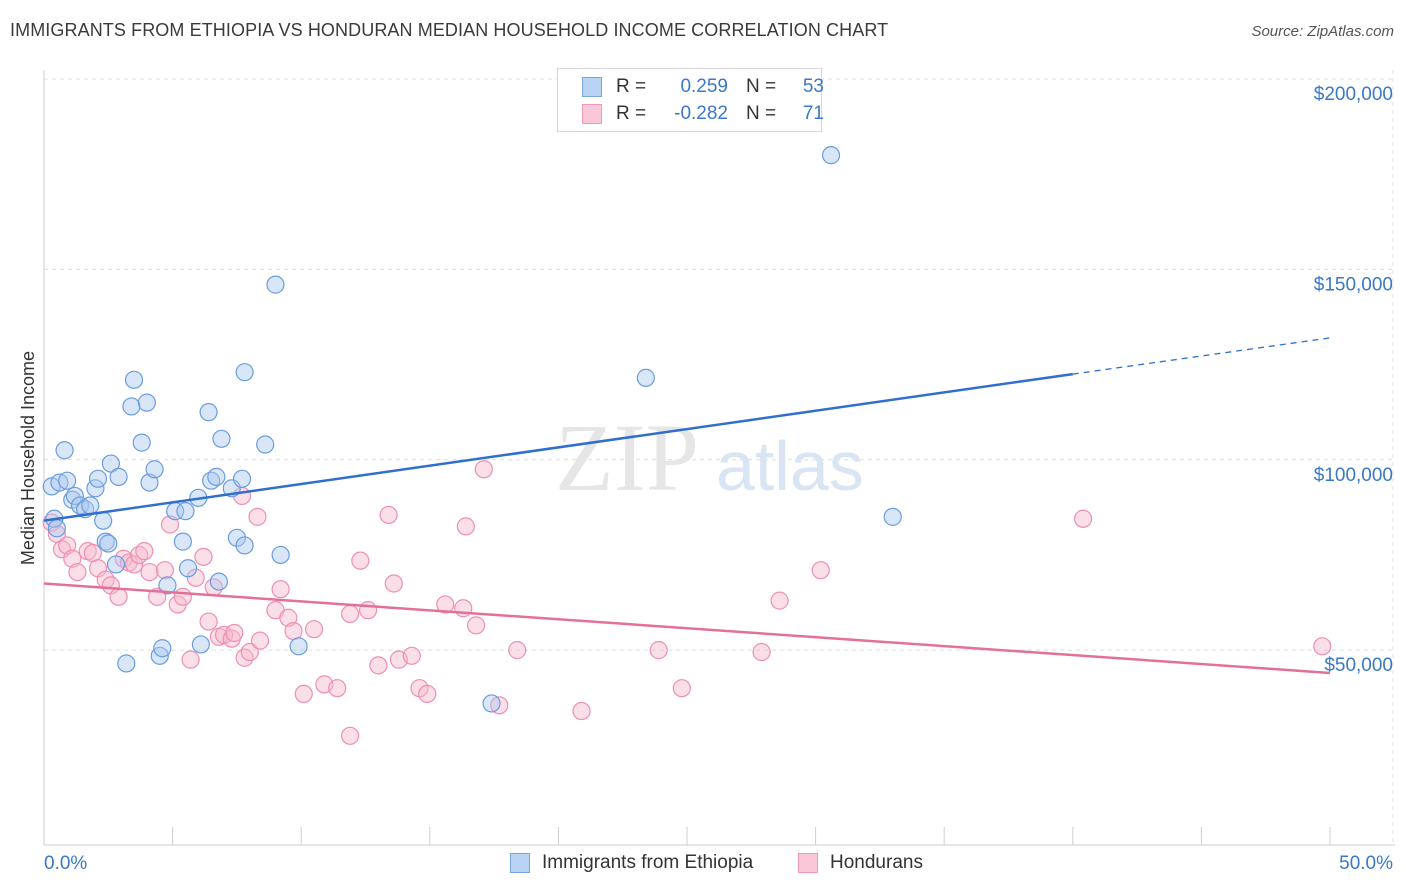 The width and height of the screenshot is (1406, 892). What do you see at coordinates (592, 87) in the screenshot?
I see `legend-swatch-ethiopia` at bounding box center [592, 87].